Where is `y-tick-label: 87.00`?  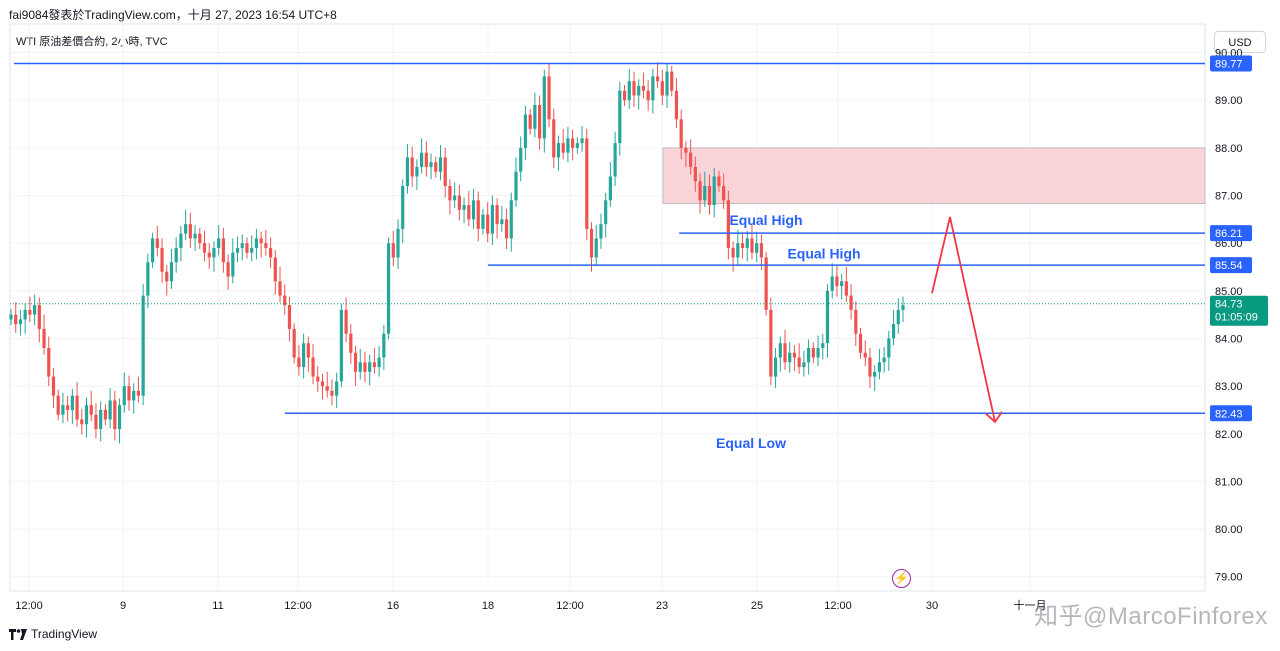
y-tick-label: 87.00 is located at coordinates (1229, 197).